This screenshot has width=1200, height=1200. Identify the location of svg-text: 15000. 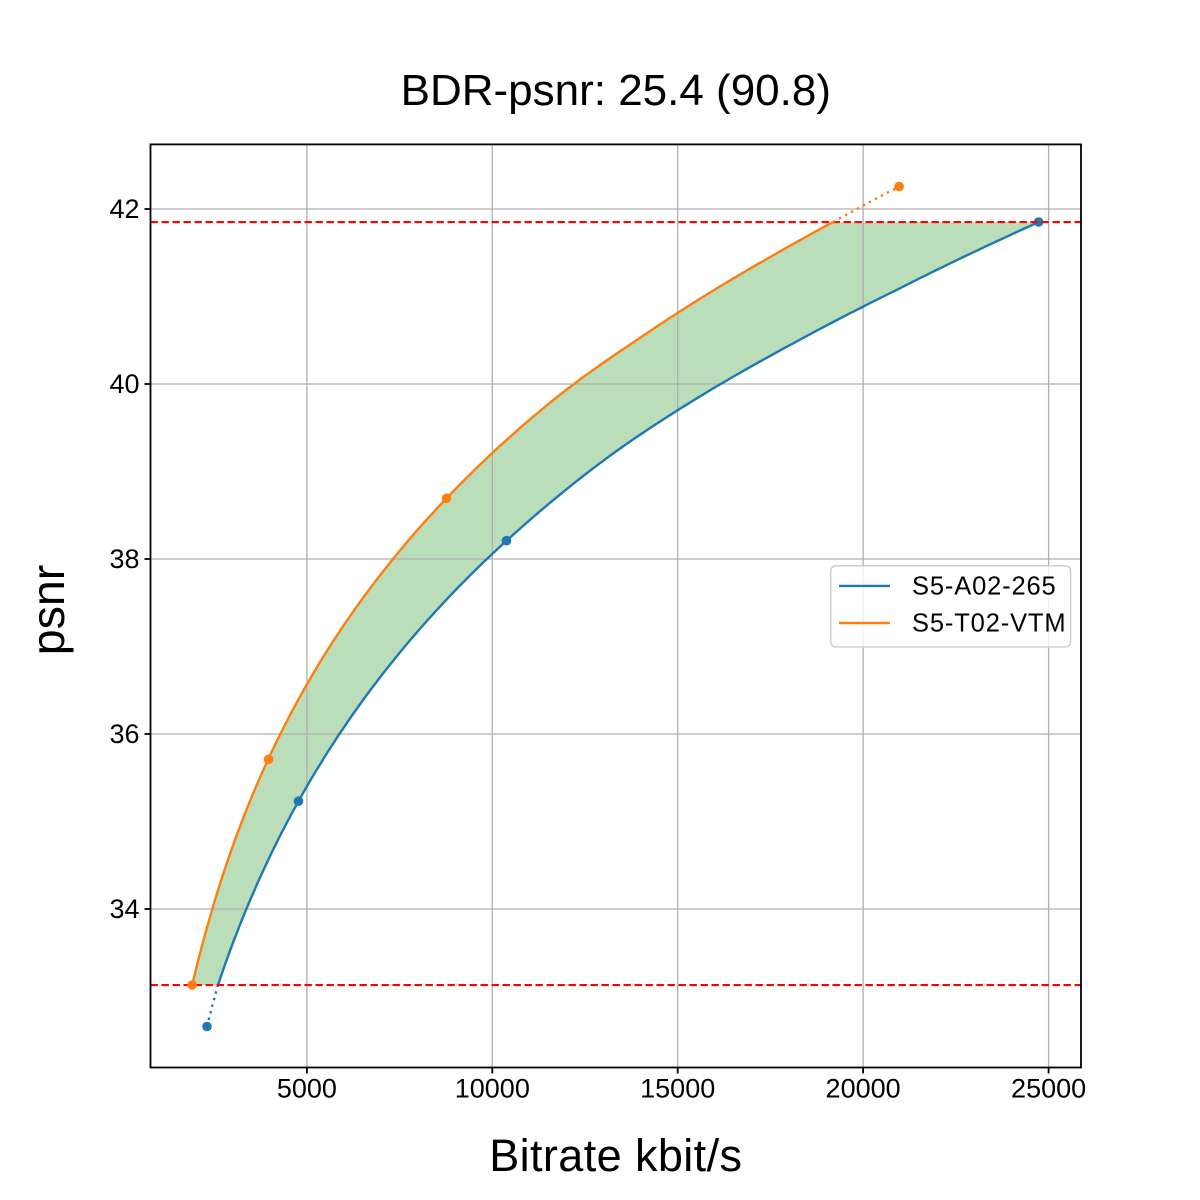
(677, 1089).